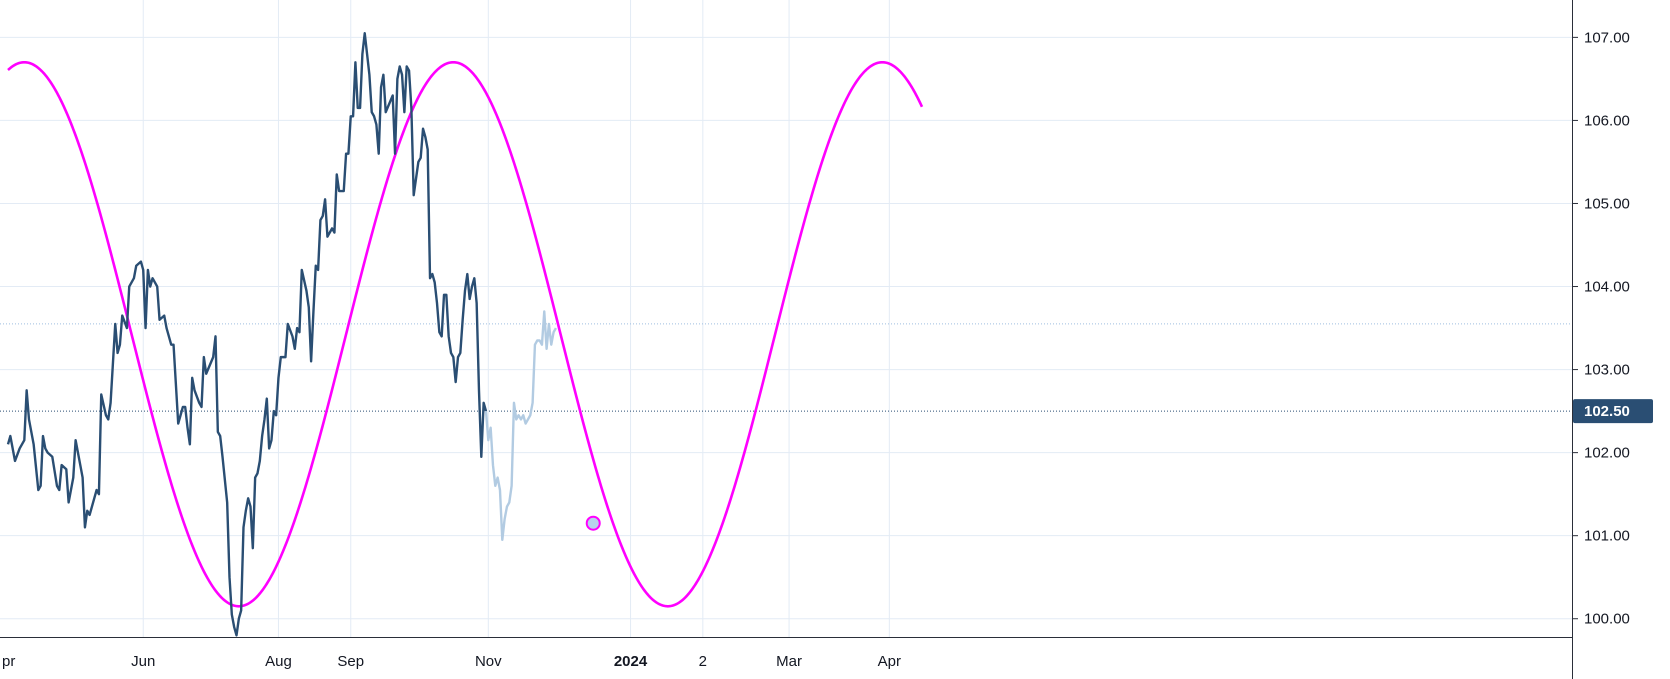  I want to click on last-price-label: 102.50, so click(1607, 411).